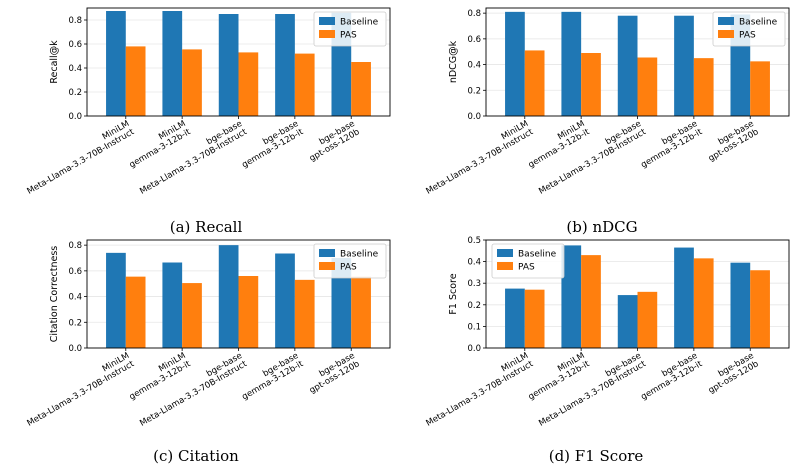 Image resolution: width=803 pixels, height=472 pixels. What do you see at coordinates (474, 241) in the screenshot?
I see `y-tick-label: 0.5` at bounding box center [474, 241].